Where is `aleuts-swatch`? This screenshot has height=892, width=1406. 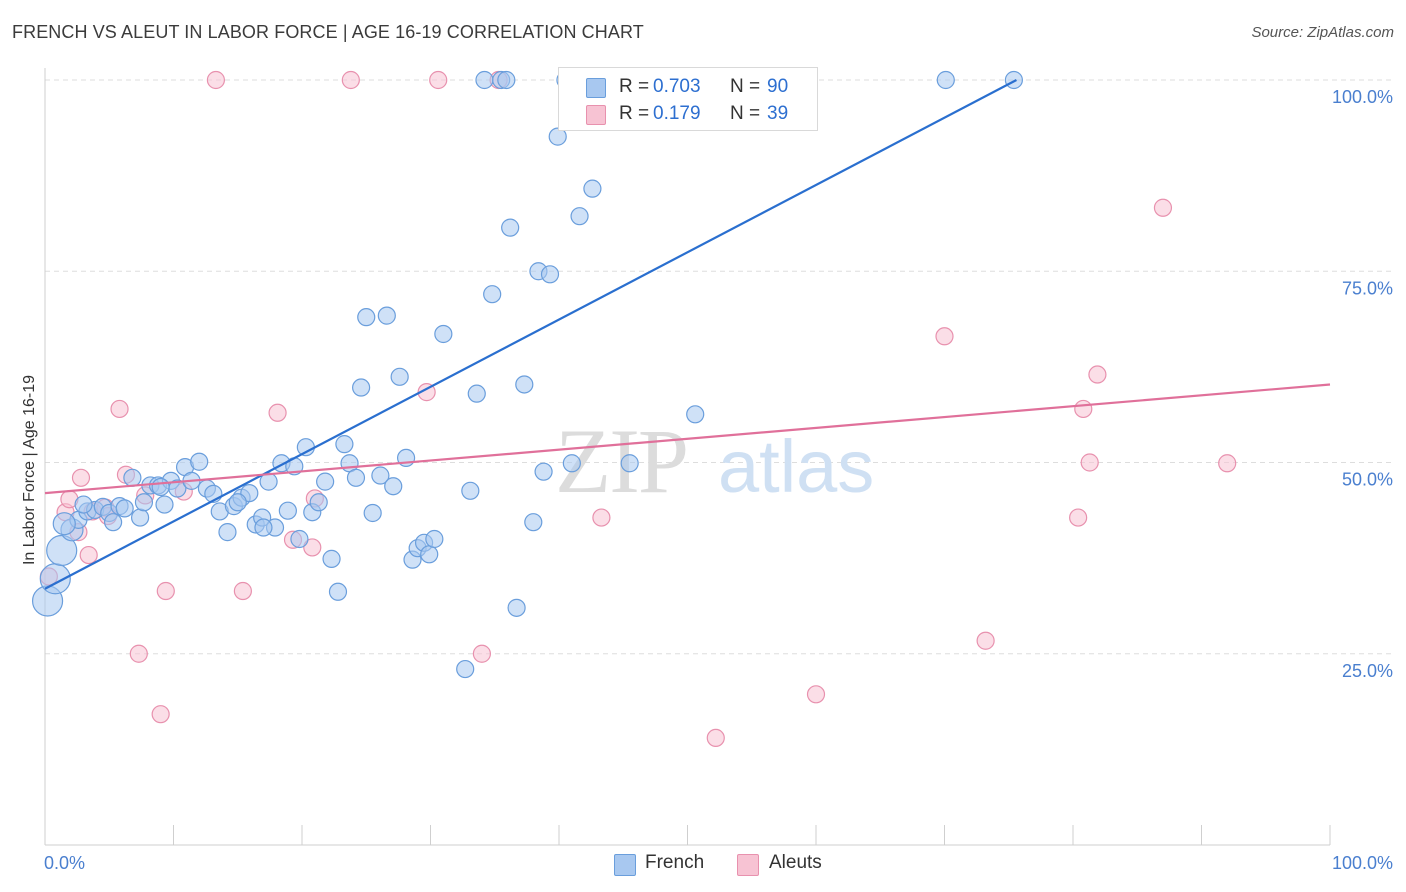 aleuts-swatch is located at coordinates (596, 115).